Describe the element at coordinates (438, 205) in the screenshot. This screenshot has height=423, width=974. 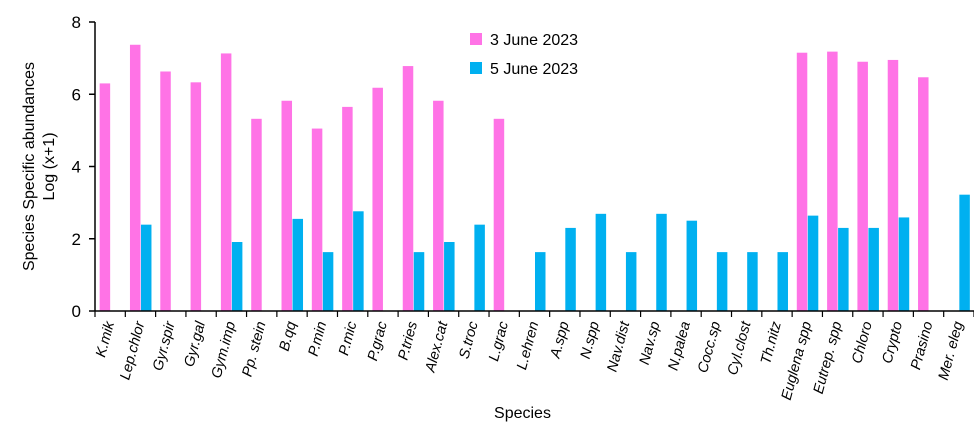
I see `bar-series1-alex-cat` at that location.